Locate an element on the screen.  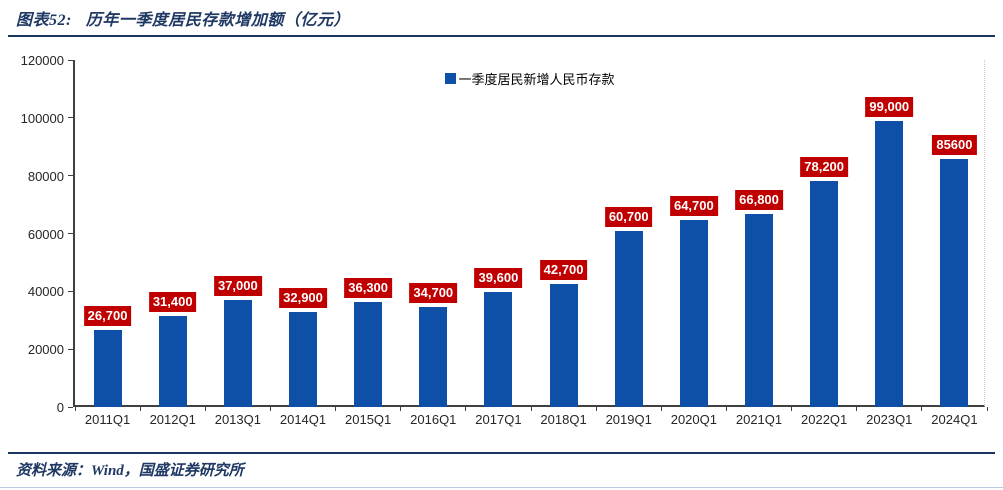
bar-value-label: 31,400 is located at coordinates (172, 302).